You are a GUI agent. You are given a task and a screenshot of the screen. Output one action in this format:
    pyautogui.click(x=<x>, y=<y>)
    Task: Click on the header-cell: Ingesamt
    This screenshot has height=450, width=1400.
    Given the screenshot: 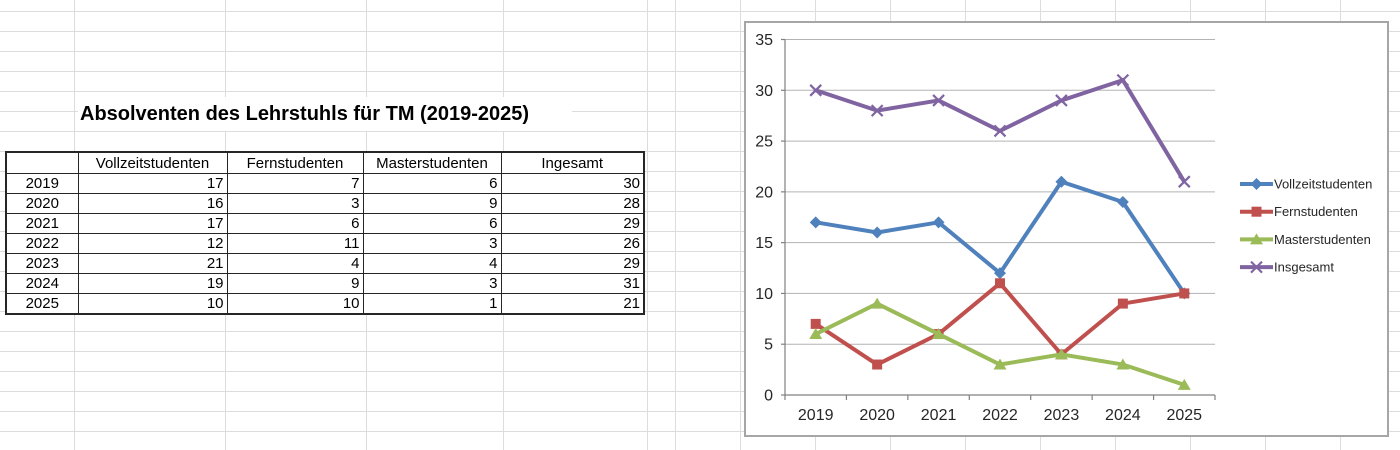 What is the action you would take?
    pyautogui.click(x=572, y=162)
    